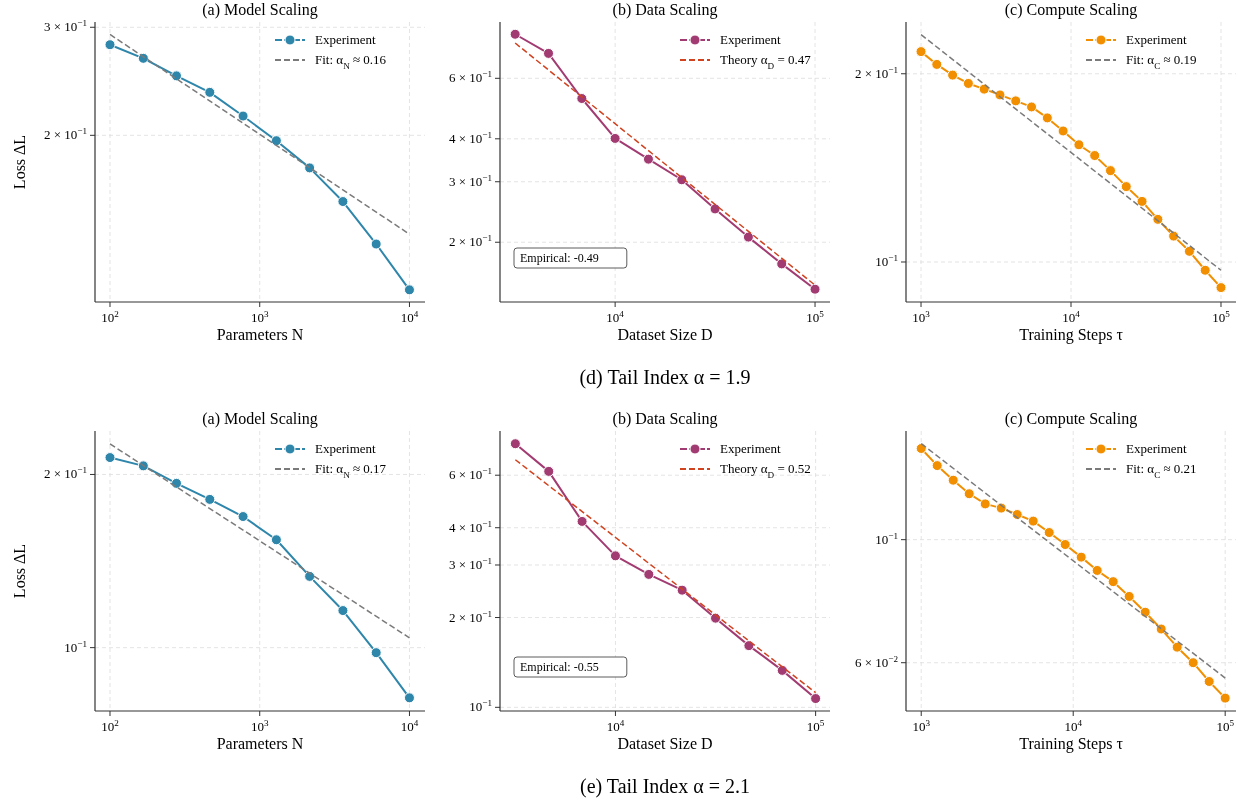 The height and width of the screenshot is (803, 1238). I want to click on x-axis-title: Dataset Size D, so click(665, 743).